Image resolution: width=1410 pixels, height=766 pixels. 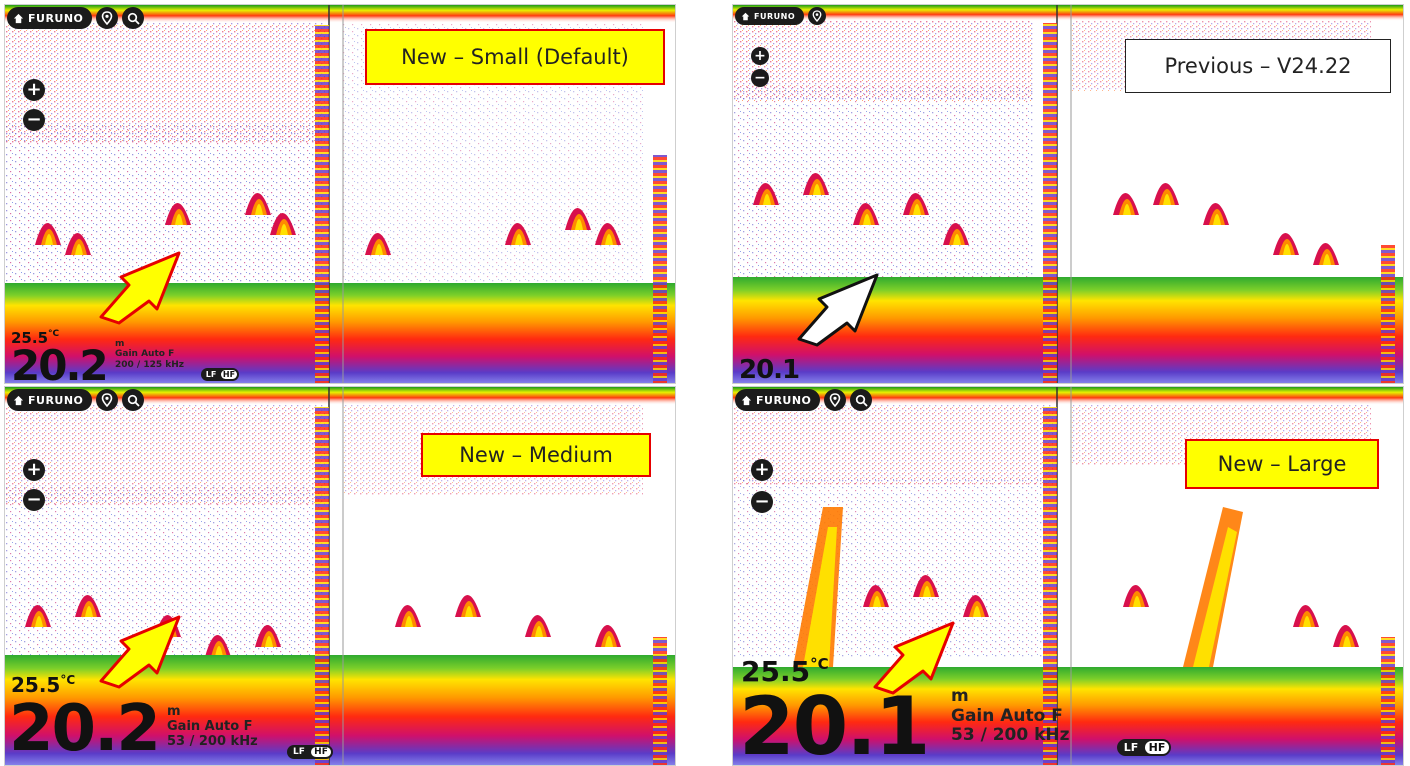 I want to click on white-arrow-icon, so click(x=838, y=310).